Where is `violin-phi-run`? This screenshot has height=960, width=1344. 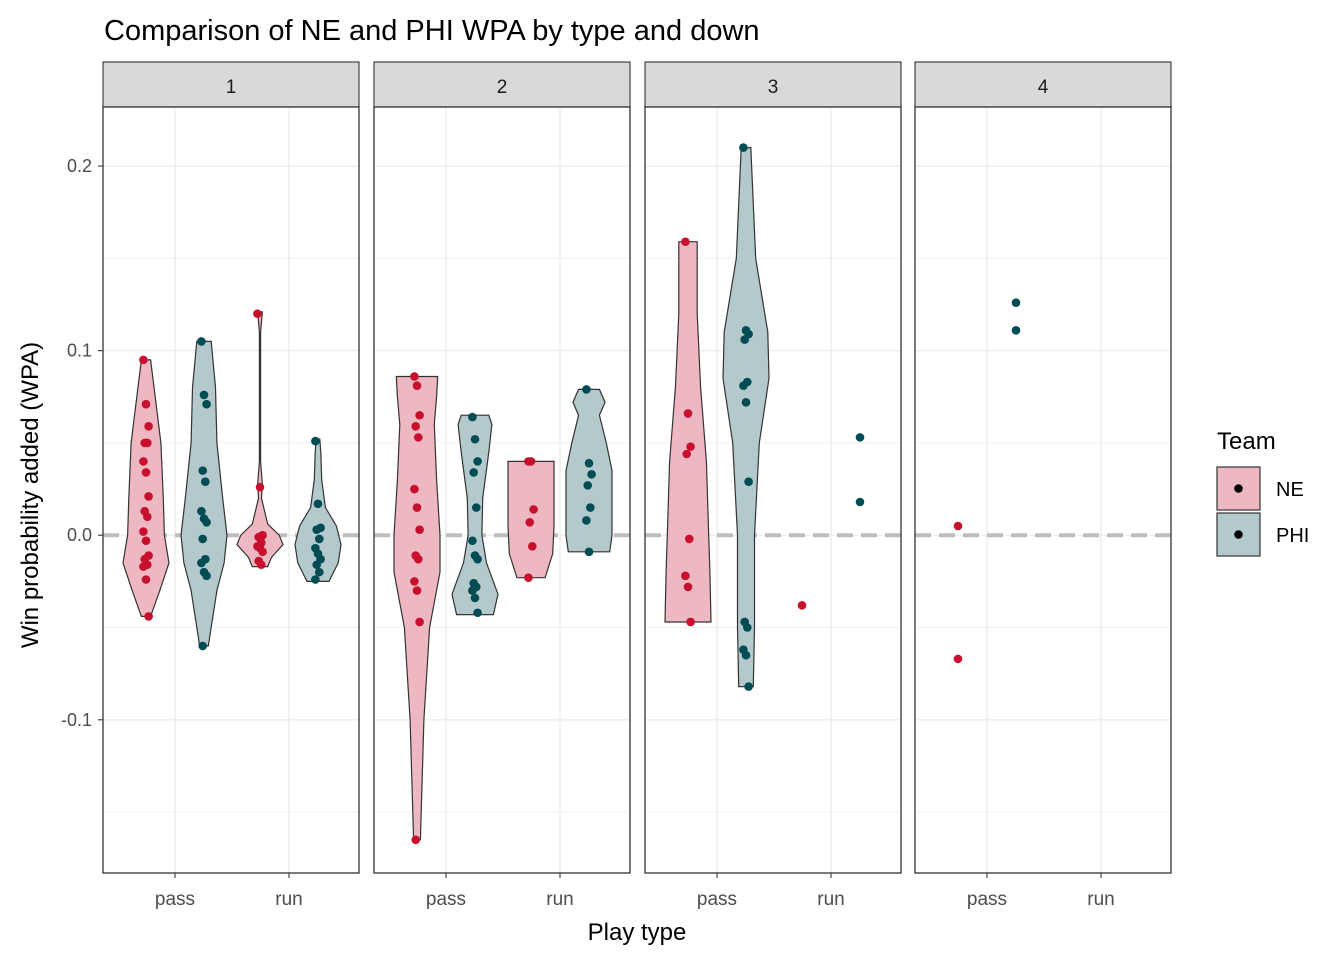
violin-phi-run is located at coordinates (589, 470).